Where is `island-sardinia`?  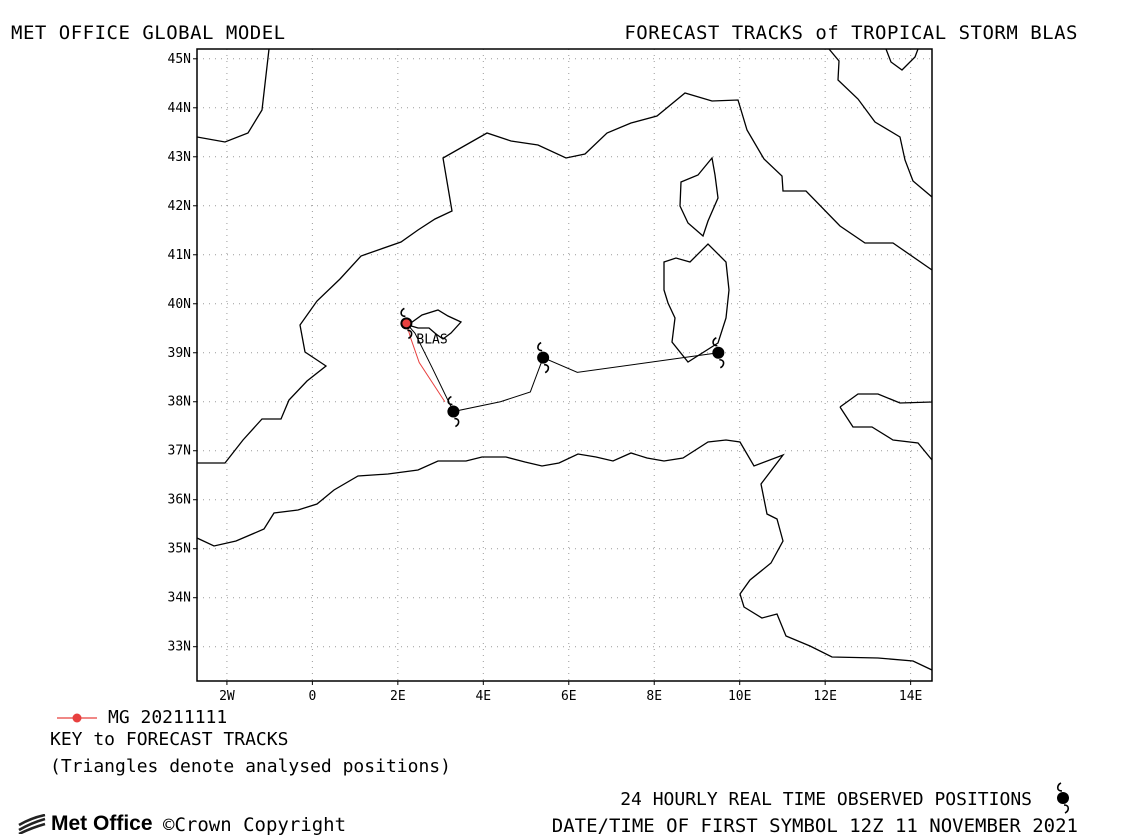 island-sardinia is located at coordinates (696, 303).